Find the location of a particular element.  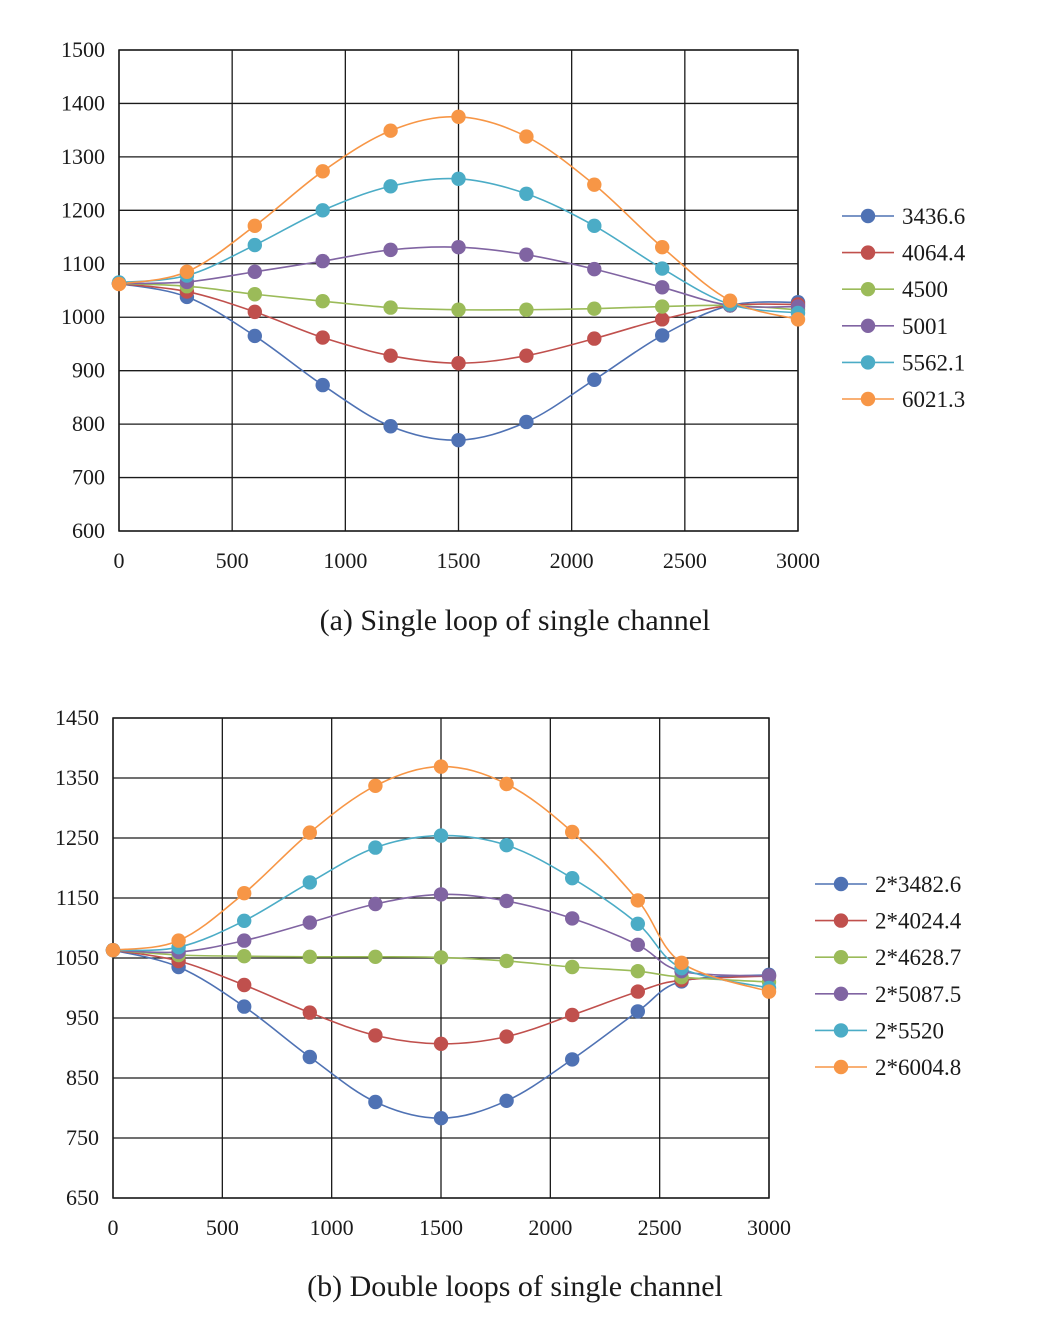

legend-item: 2*4628.7 is located at coordinates (888, 957).